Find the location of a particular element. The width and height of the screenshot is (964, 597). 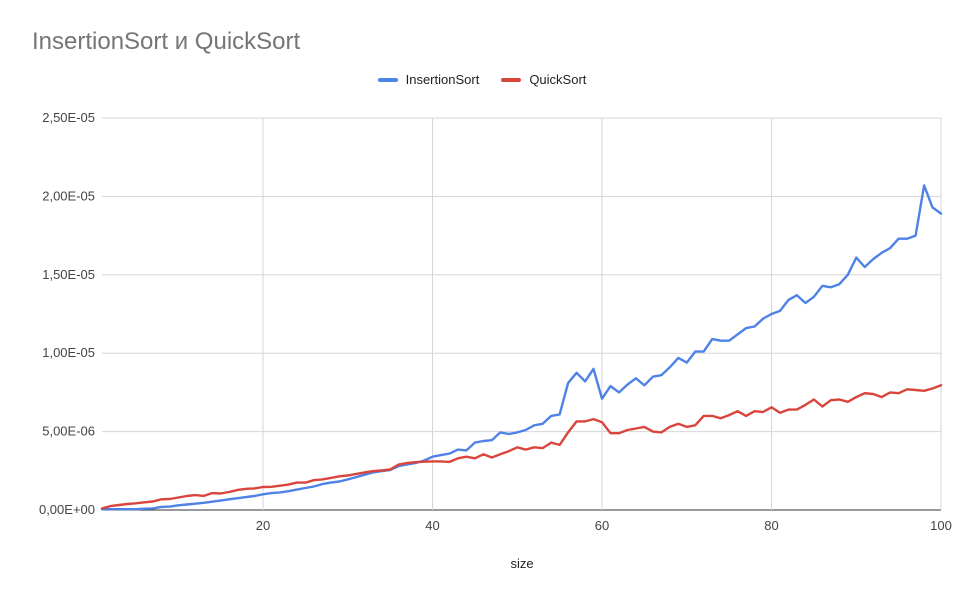

x-tick-label: 60 is located at coordinates (602, 525).